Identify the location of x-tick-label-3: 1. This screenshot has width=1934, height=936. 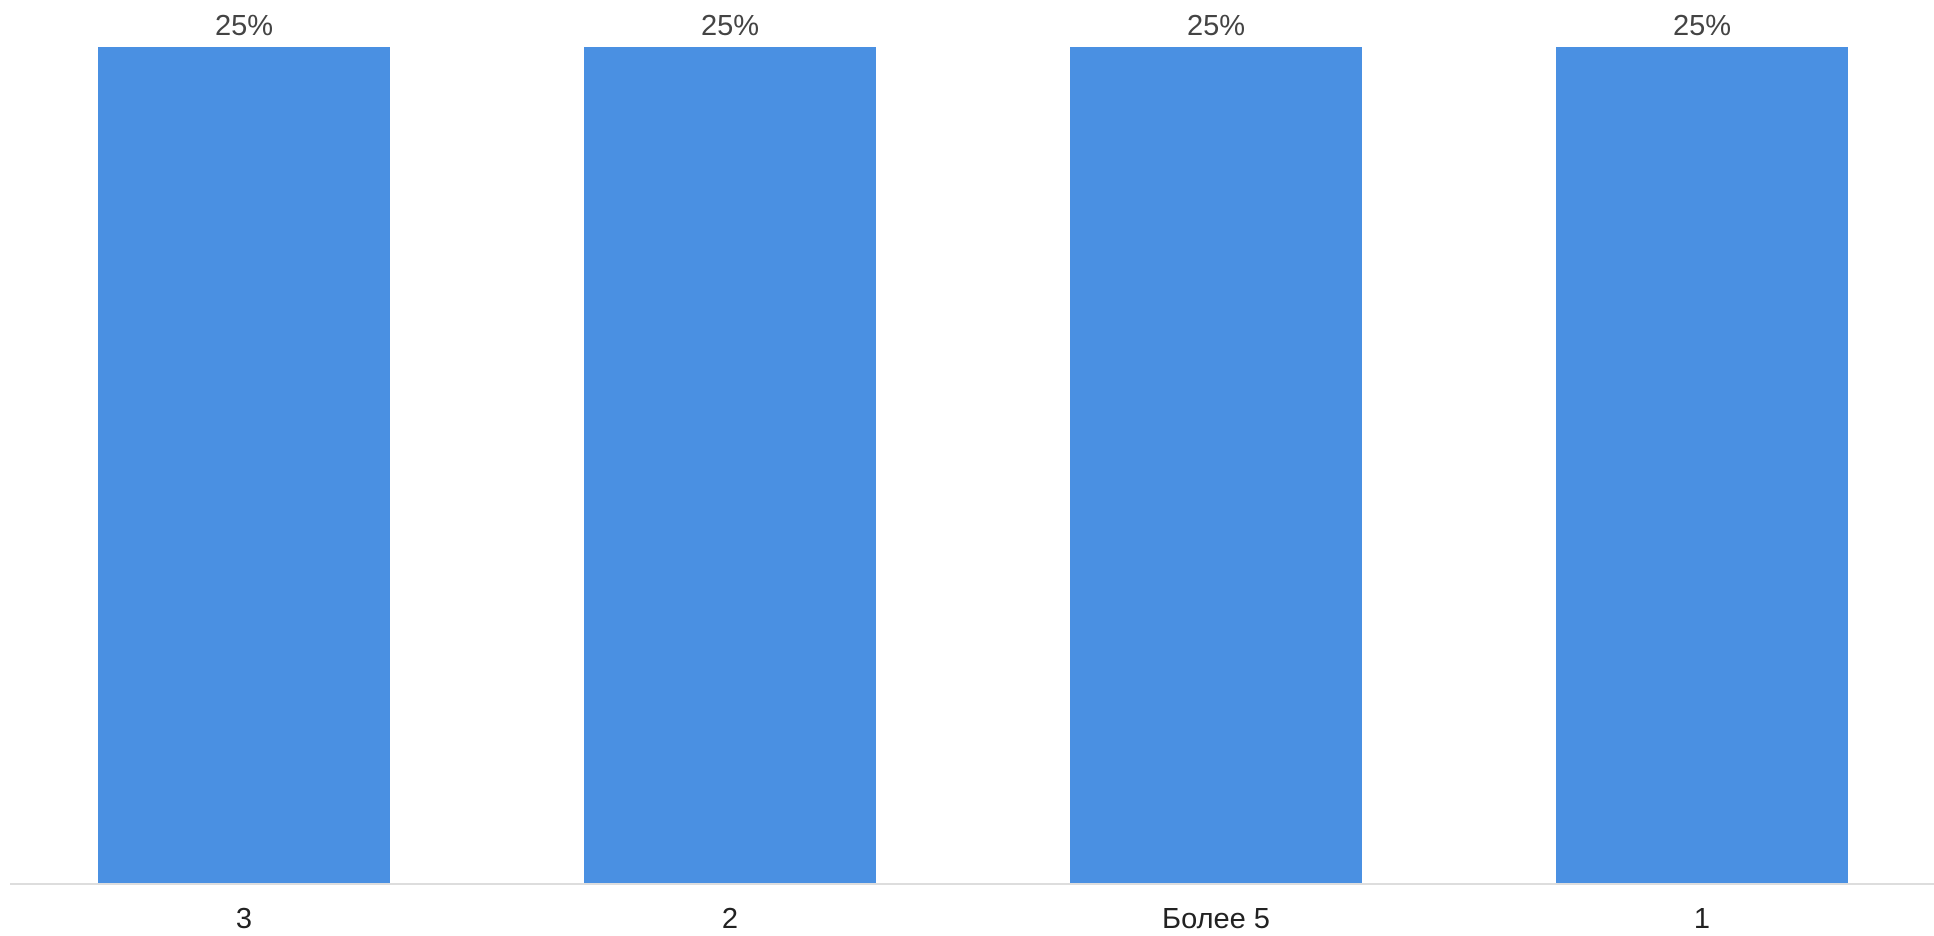
(1702, 919).